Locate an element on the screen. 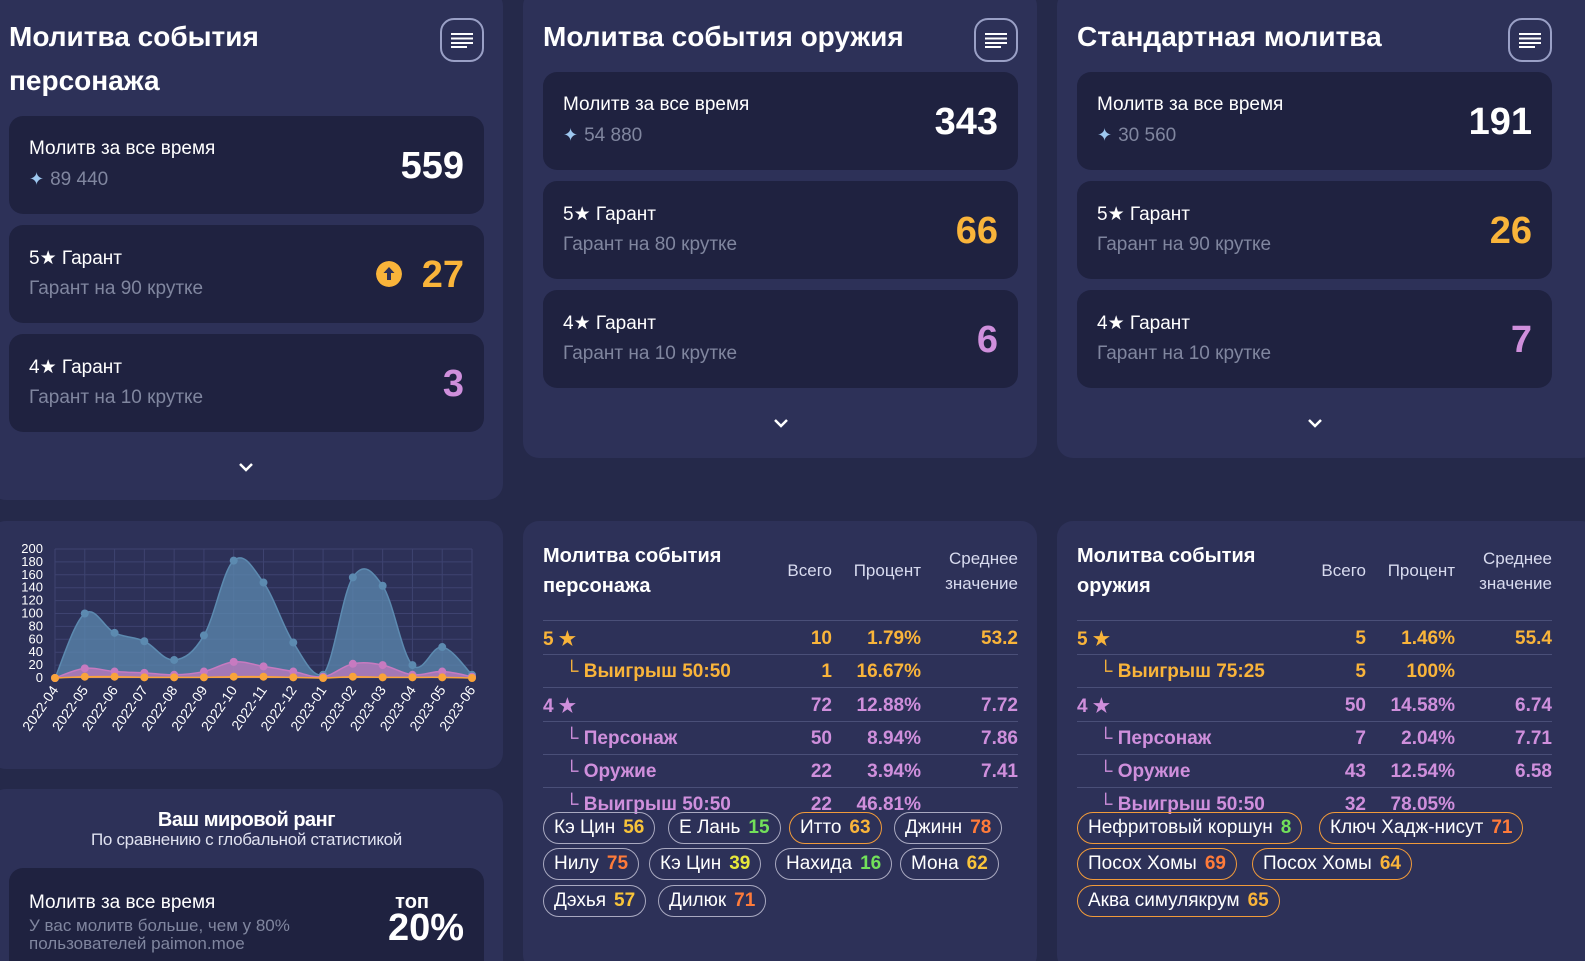 The image size is (1585, 961). total-pulls-value: 559 is located at coordinates (432, 166).